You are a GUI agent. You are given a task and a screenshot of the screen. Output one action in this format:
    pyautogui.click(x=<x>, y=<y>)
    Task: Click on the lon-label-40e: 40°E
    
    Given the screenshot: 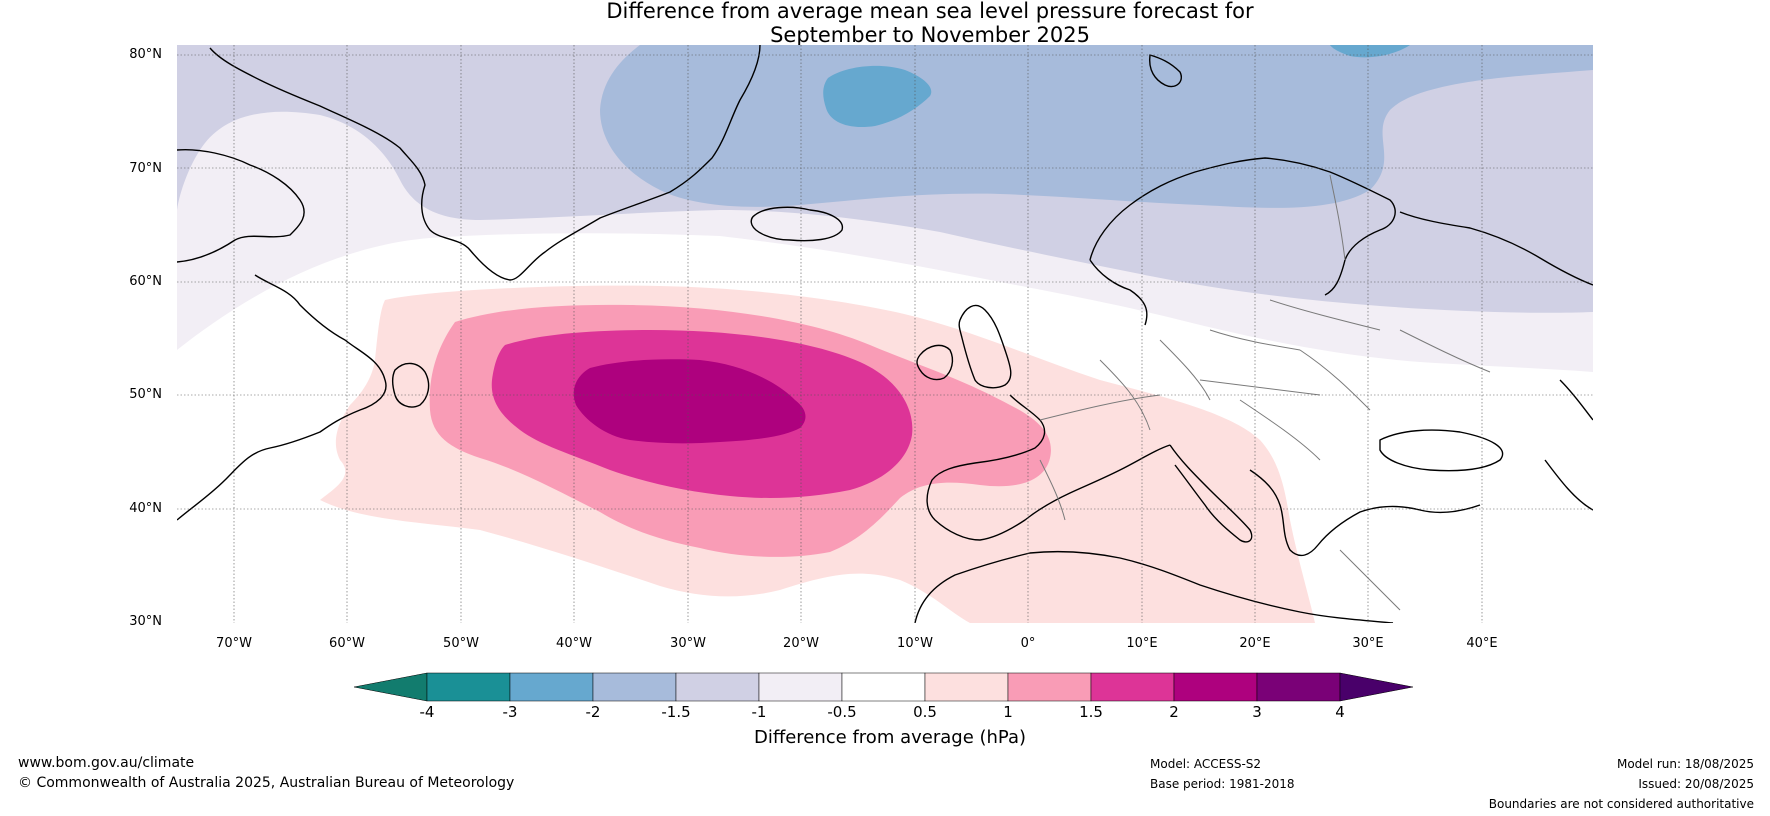 What is the action you would take?
    pyautogui.click(x=1482, y=643)
    